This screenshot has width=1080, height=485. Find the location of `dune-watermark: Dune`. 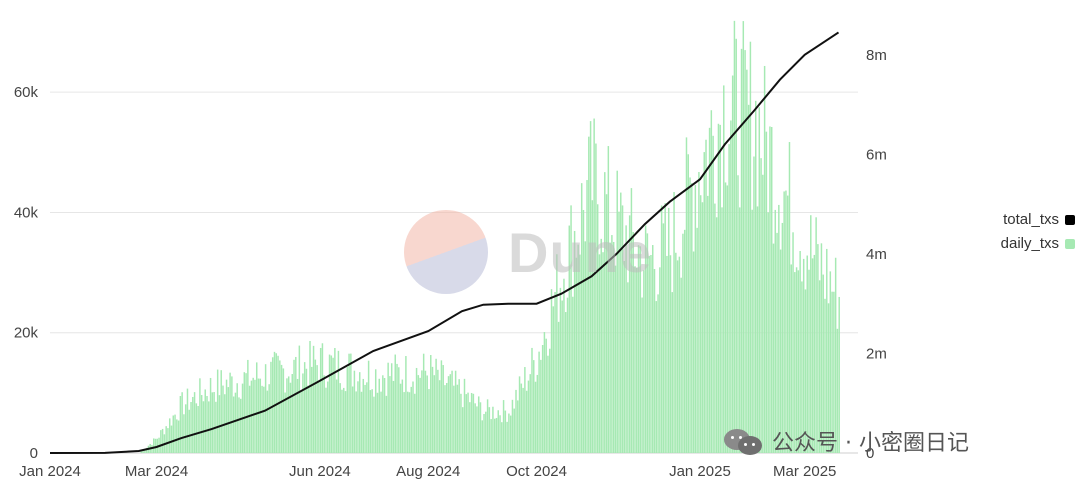

dune-watermark: Dune is located at coordinates (529, 252).